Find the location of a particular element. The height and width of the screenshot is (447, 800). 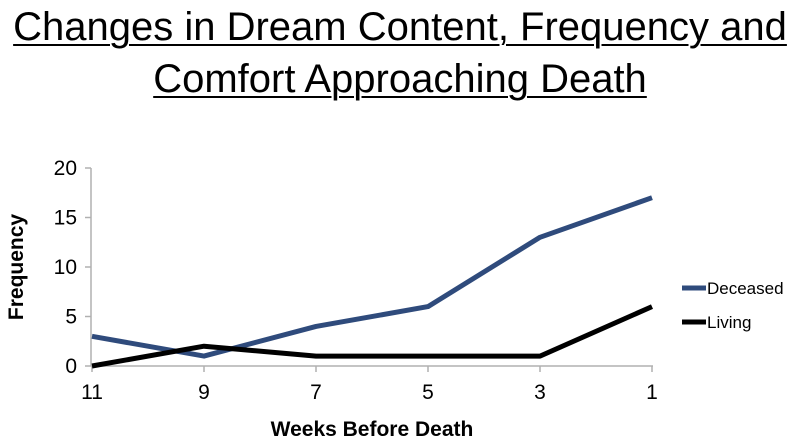

legend-label-living: Living is located at coordinates (729, 322).